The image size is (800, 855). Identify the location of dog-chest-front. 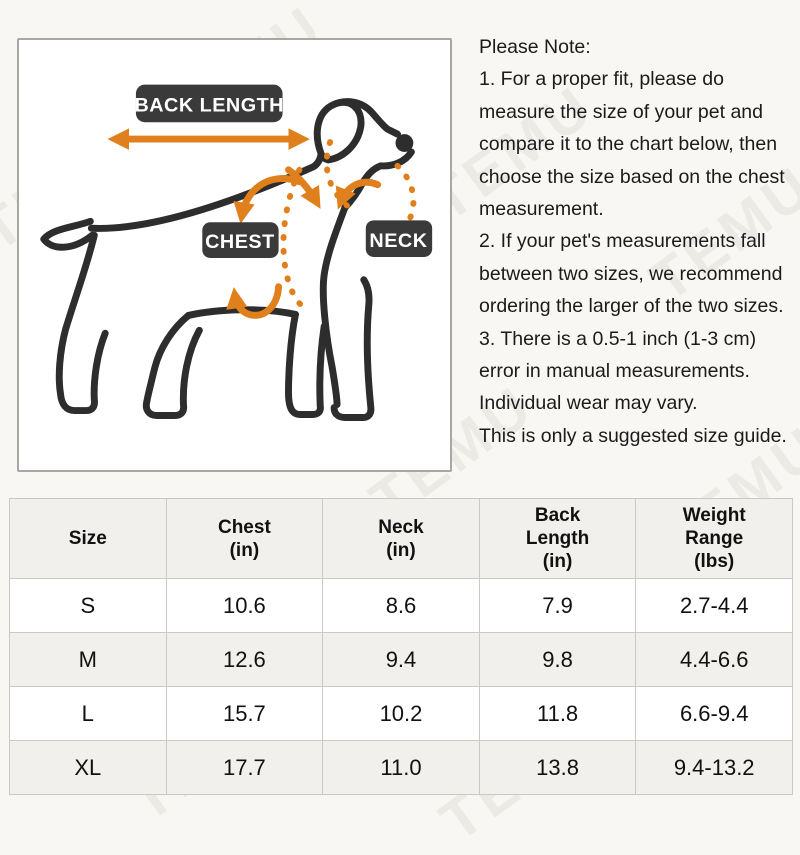
(334, 306).